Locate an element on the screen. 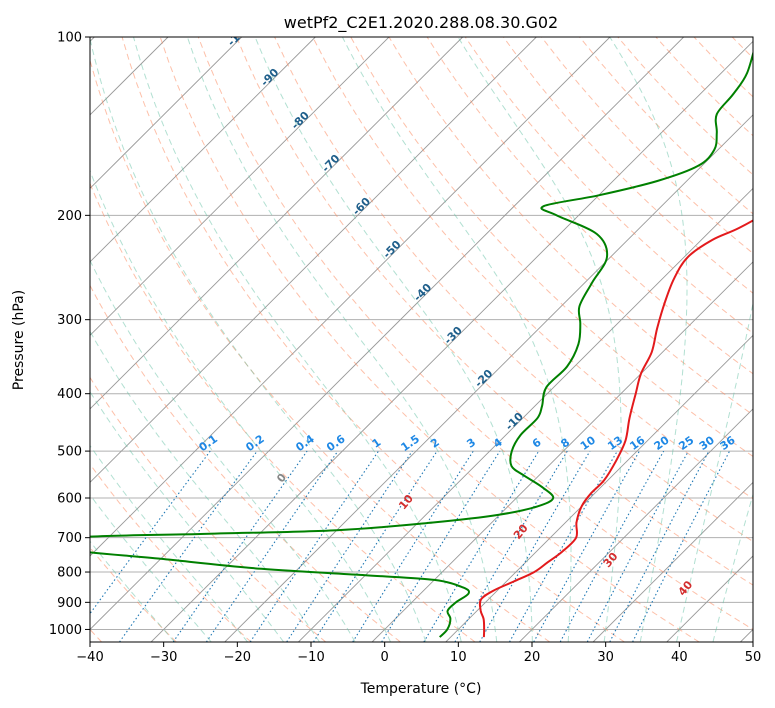  mixing-ratio-label: 25 is located at coordinates (686, 443).